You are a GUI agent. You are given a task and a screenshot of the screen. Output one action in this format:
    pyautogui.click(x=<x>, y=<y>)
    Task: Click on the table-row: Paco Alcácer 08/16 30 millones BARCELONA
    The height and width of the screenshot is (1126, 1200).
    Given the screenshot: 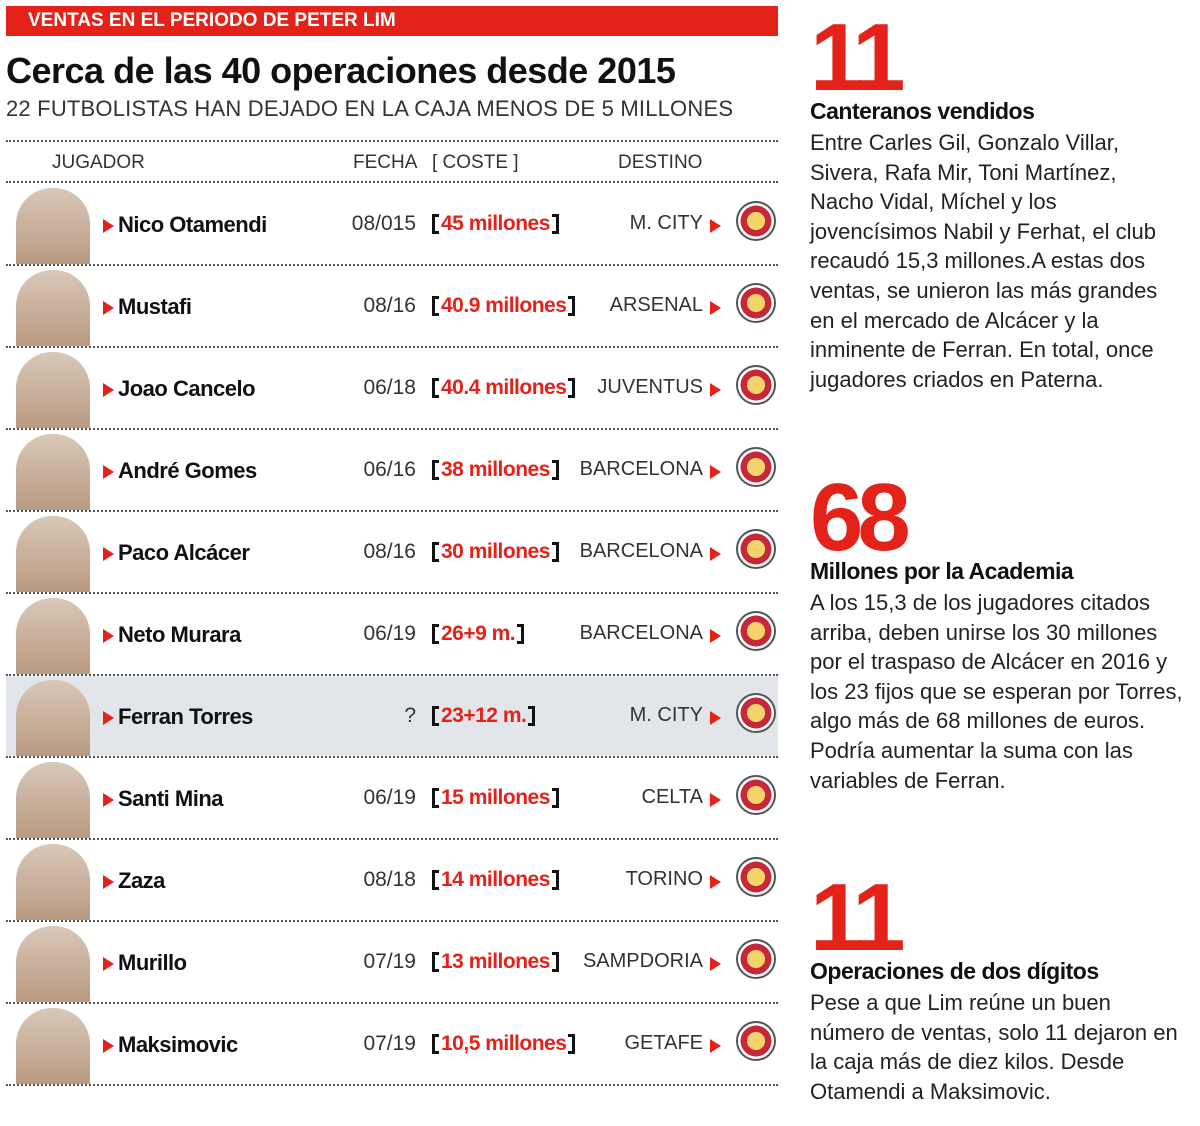 What is the action you would take?
    pyautogui.click(x=392, y=552)
    